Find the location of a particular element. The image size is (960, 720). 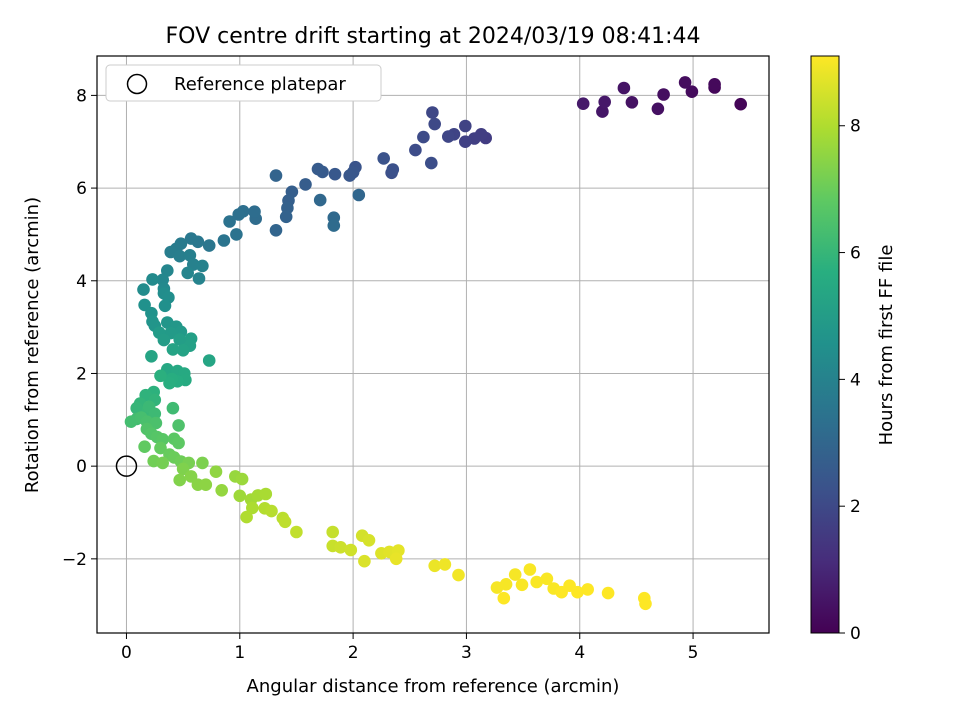

y-axis-ticks: −2 0 2 4 6 8 is located at coordinates (79, 328).